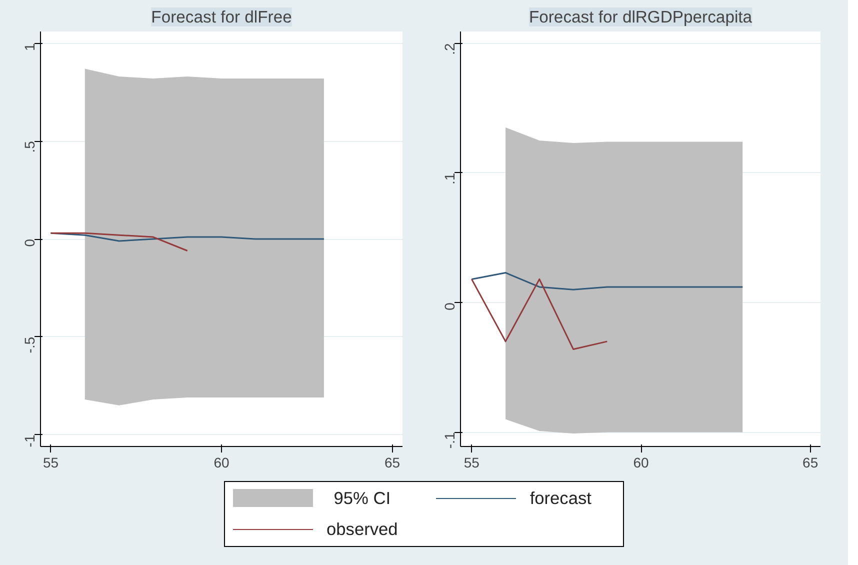 This screenshot has width=858, height=565. Describe the element at coordinates (450, 178) in the screenshot. I see `y-tick-label: .1` at that location.